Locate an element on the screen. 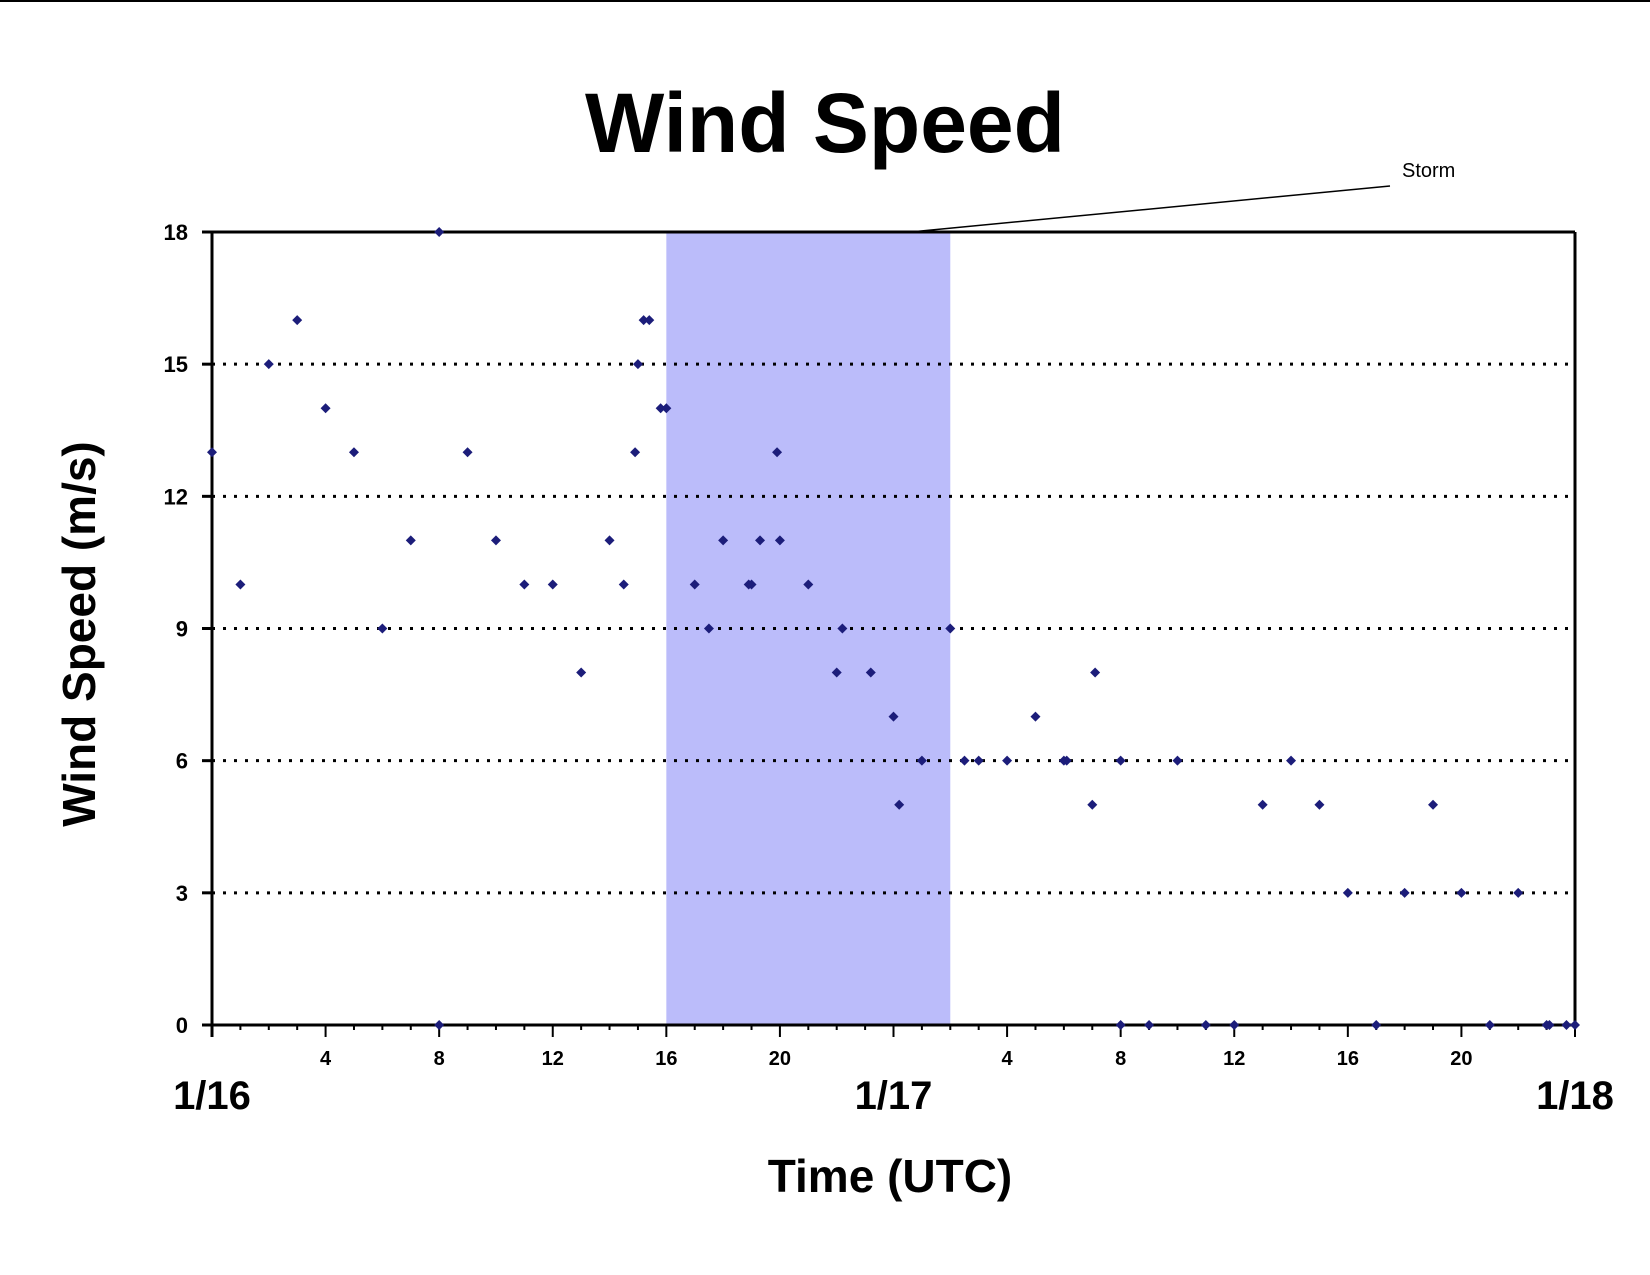  storm-leader-line is located at coordinates (1150, 209).